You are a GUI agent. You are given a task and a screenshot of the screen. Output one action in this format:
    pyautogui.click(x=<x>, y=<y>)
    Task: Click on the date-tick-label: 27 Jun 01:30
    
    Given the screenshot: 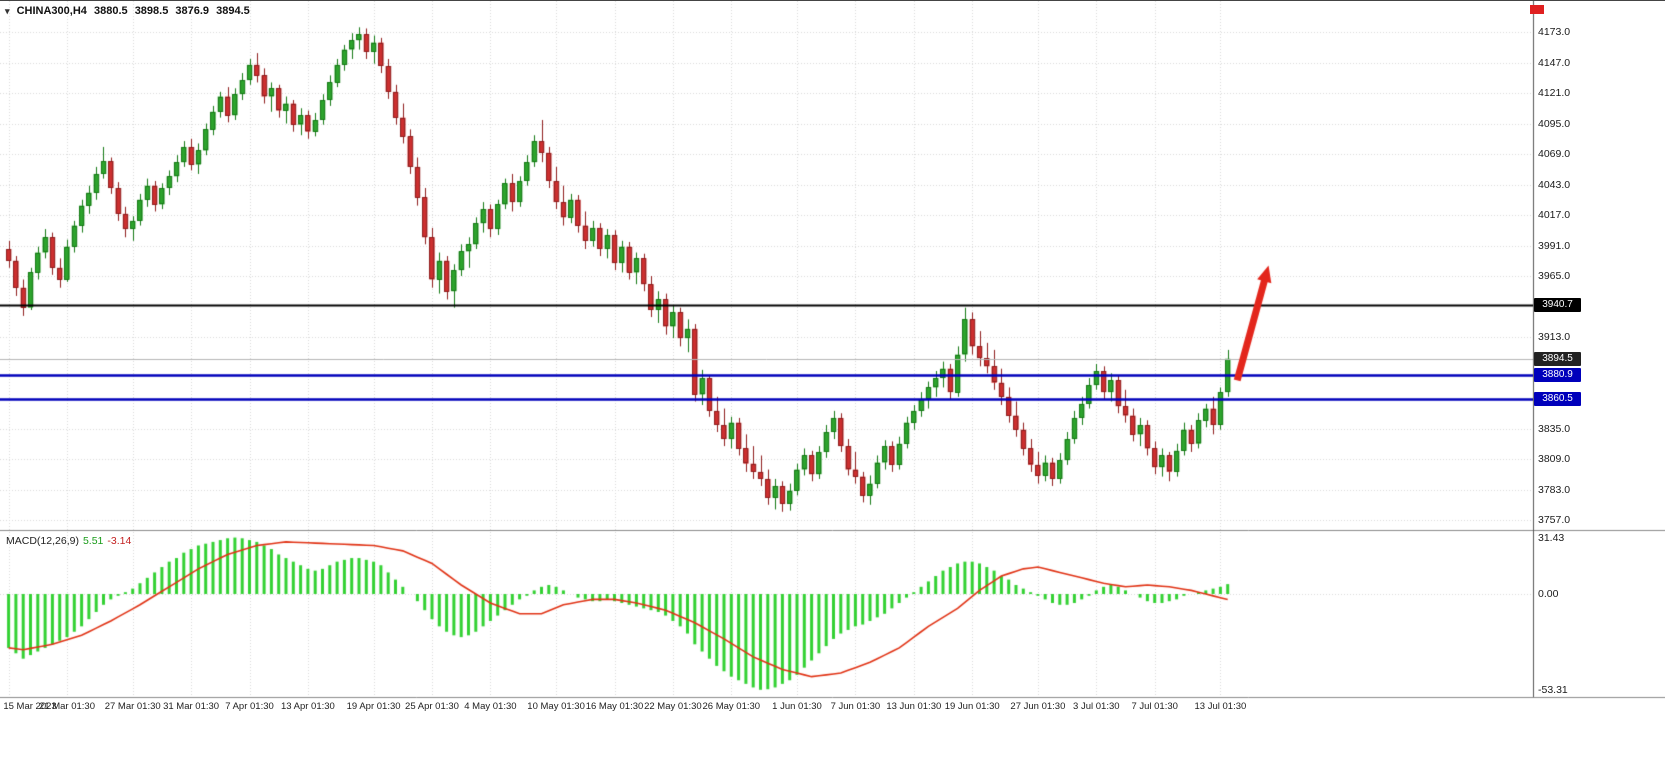 What is the action you would take?
    pyautogui.click(x=1038, y=706)
    